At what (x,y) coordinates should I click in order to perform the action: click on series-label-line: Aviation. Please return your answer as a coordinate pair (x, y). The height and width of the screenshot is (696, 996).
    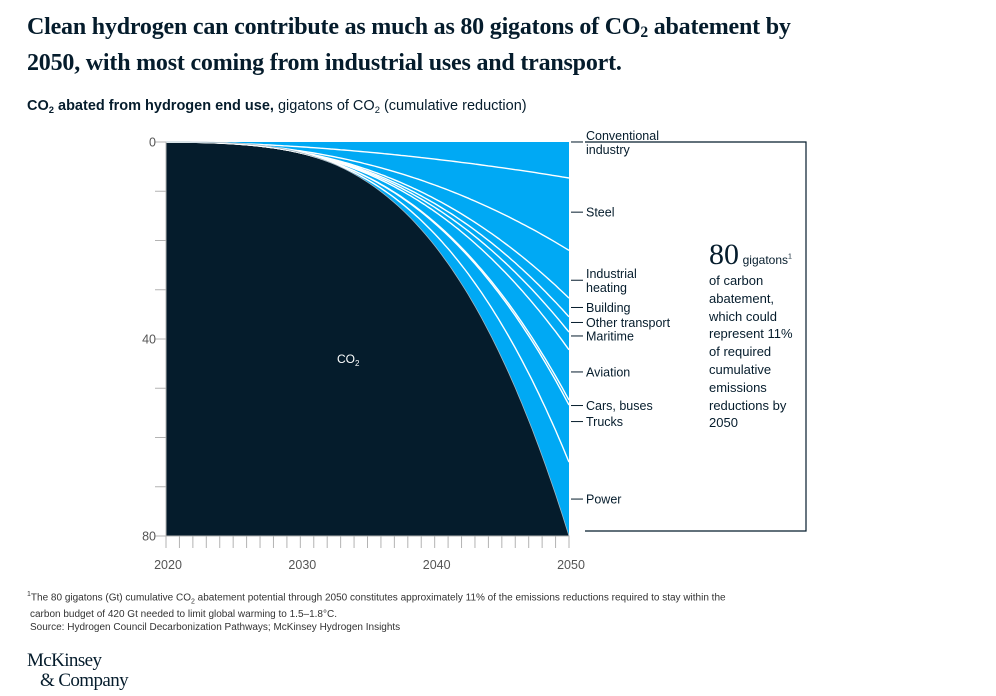
    Looking at the image, I should click on (608, 372).